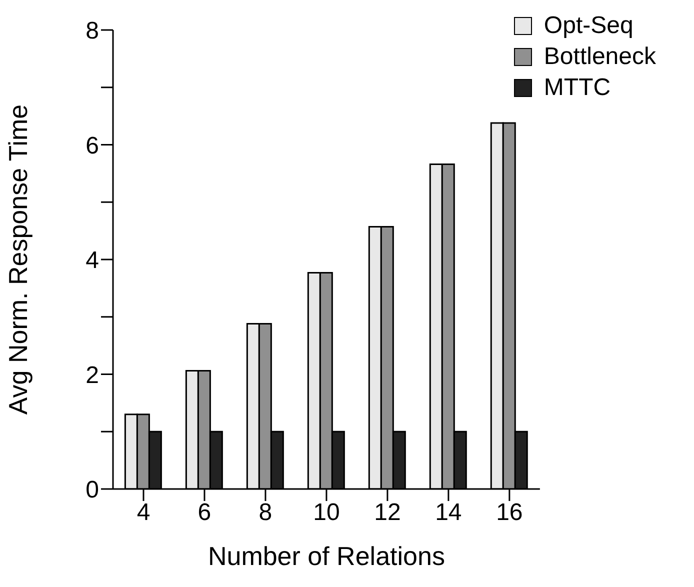  Describe the element at coordinates (18, 259) in the screenshot. I see `y-axis-title: Avg Norm. Response Time` at that location.